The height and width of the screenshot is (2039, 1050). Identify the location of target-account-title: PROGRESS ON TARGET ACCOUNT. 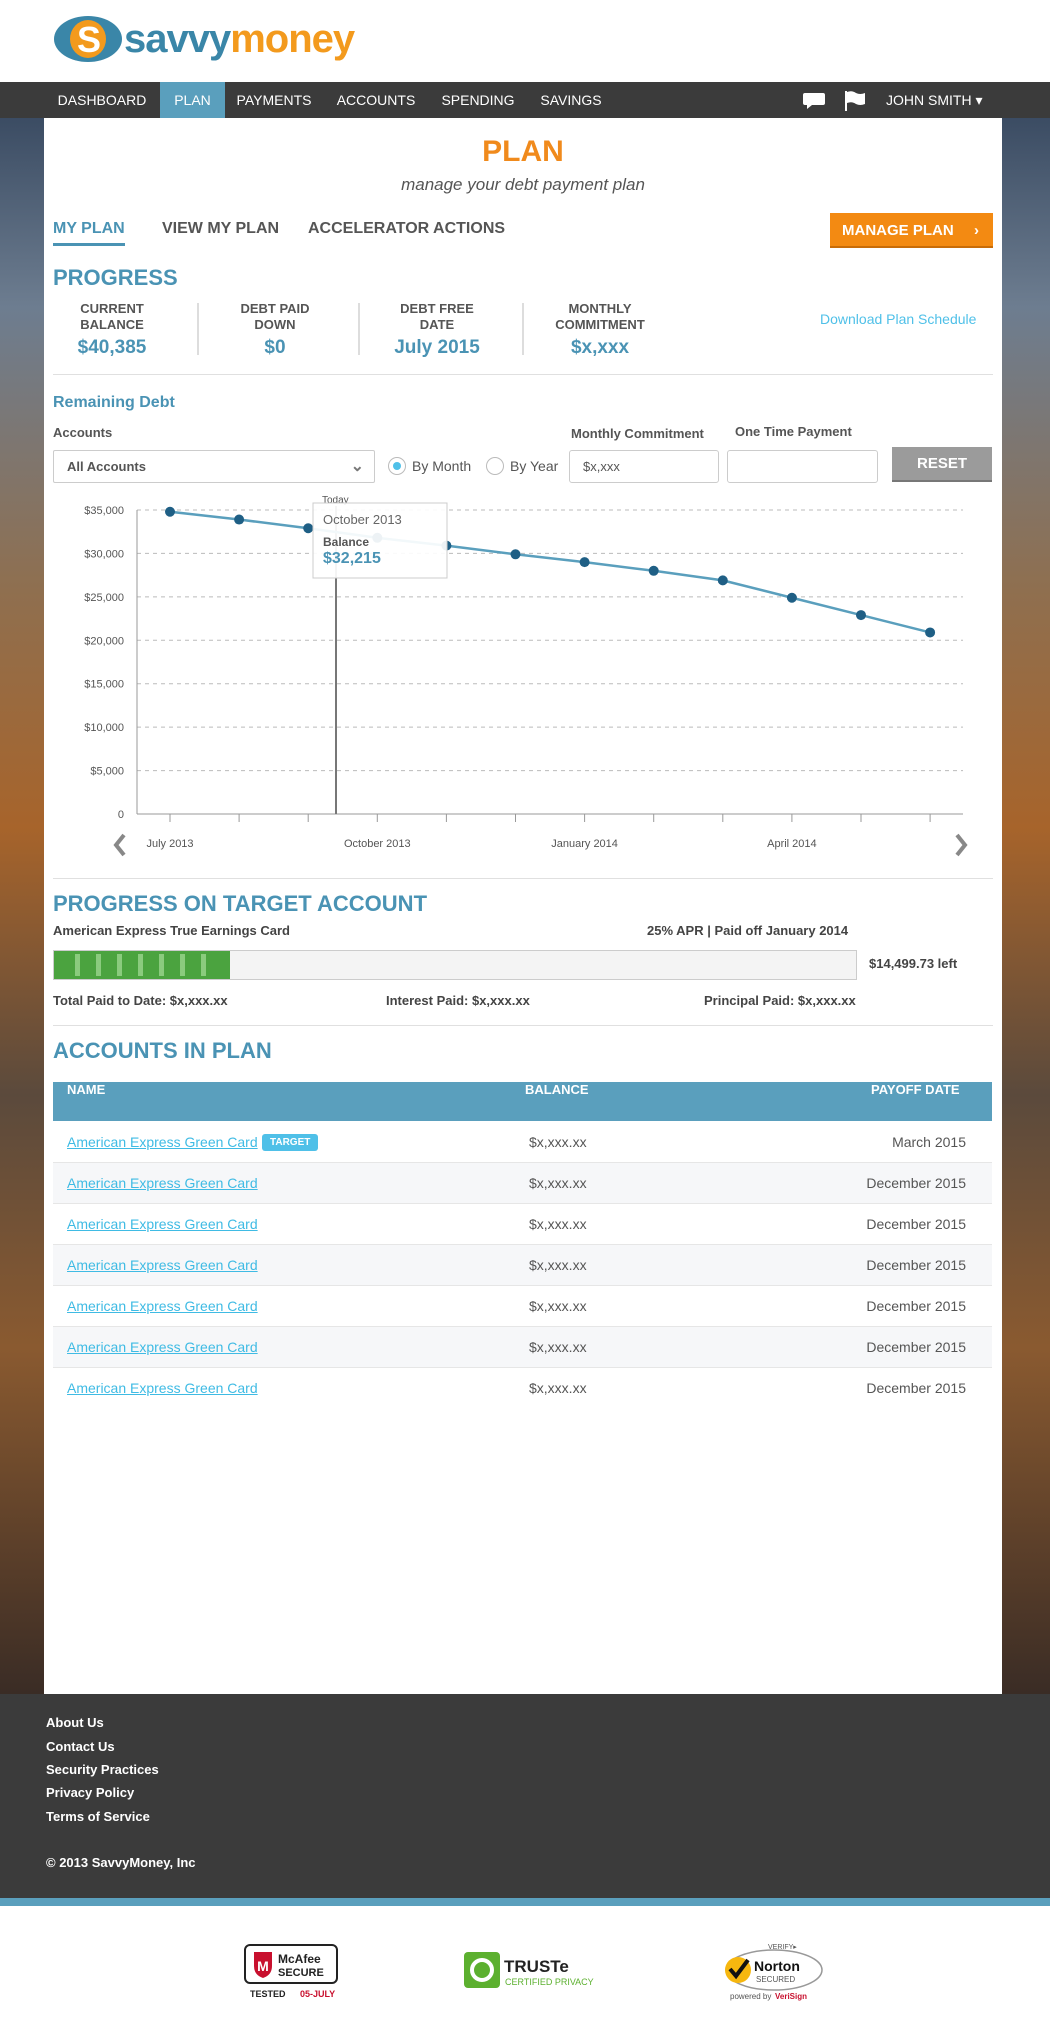
(240, 903).